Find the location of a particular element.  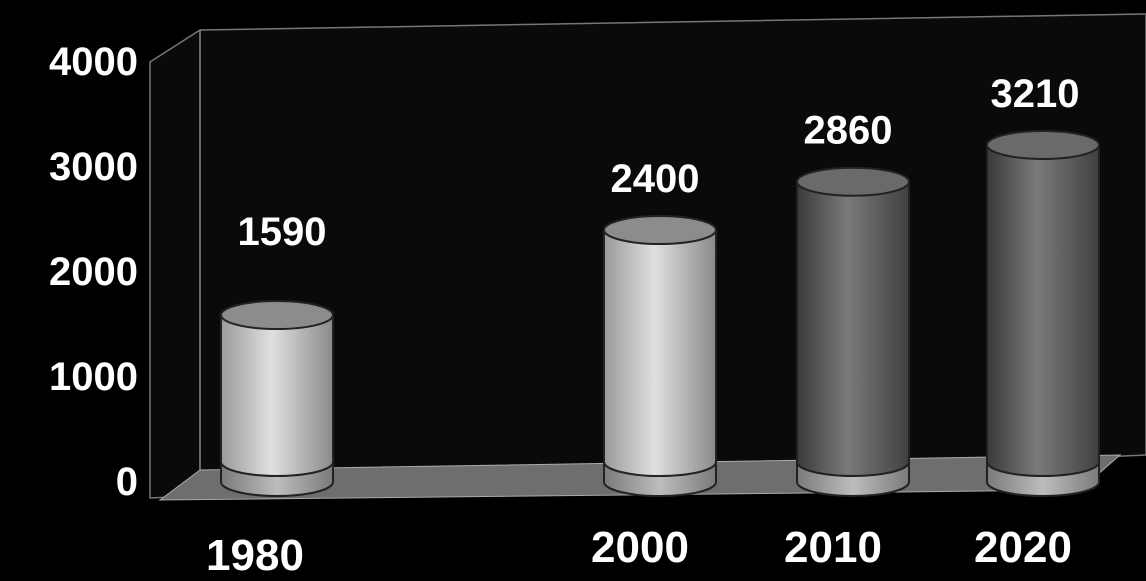

y-tick-label: 2000 is located at coordinates (93, 272).